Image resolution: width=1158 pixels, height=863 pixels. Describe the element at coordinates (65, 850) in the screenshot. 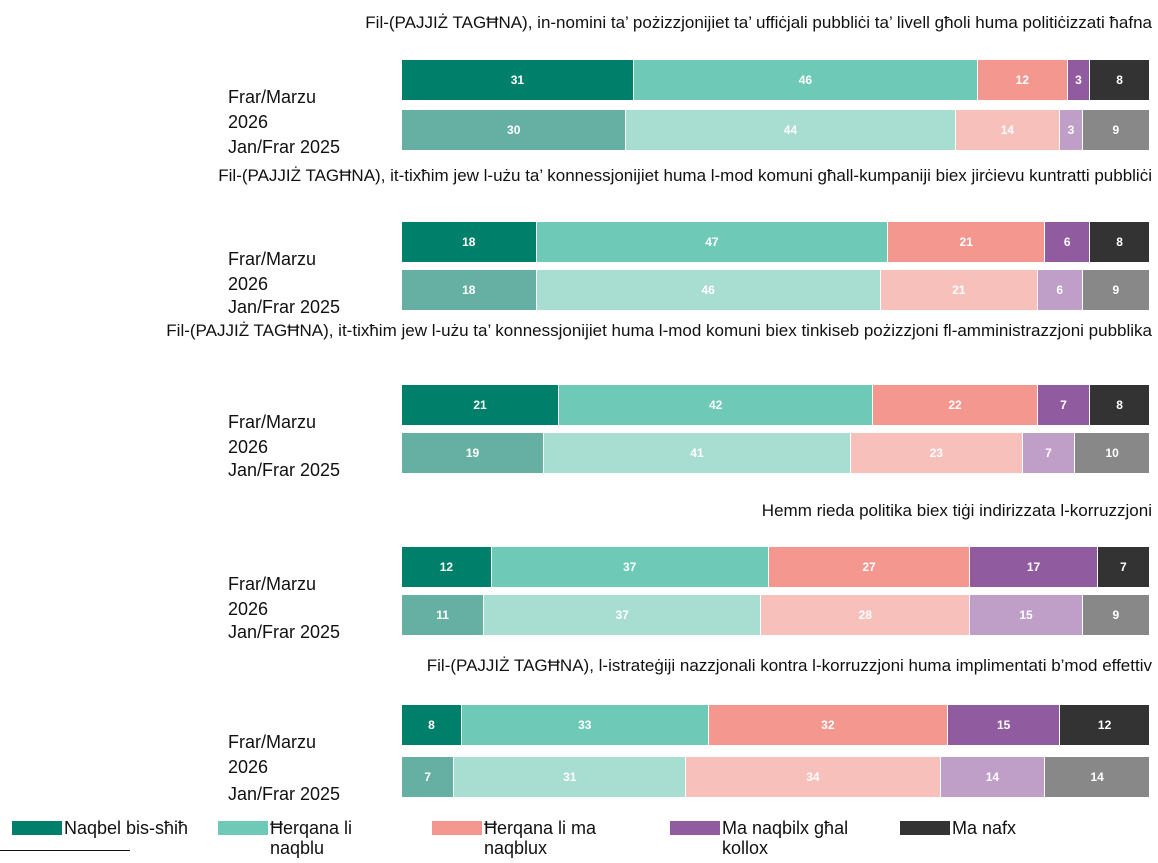

I see `underline` at that location.